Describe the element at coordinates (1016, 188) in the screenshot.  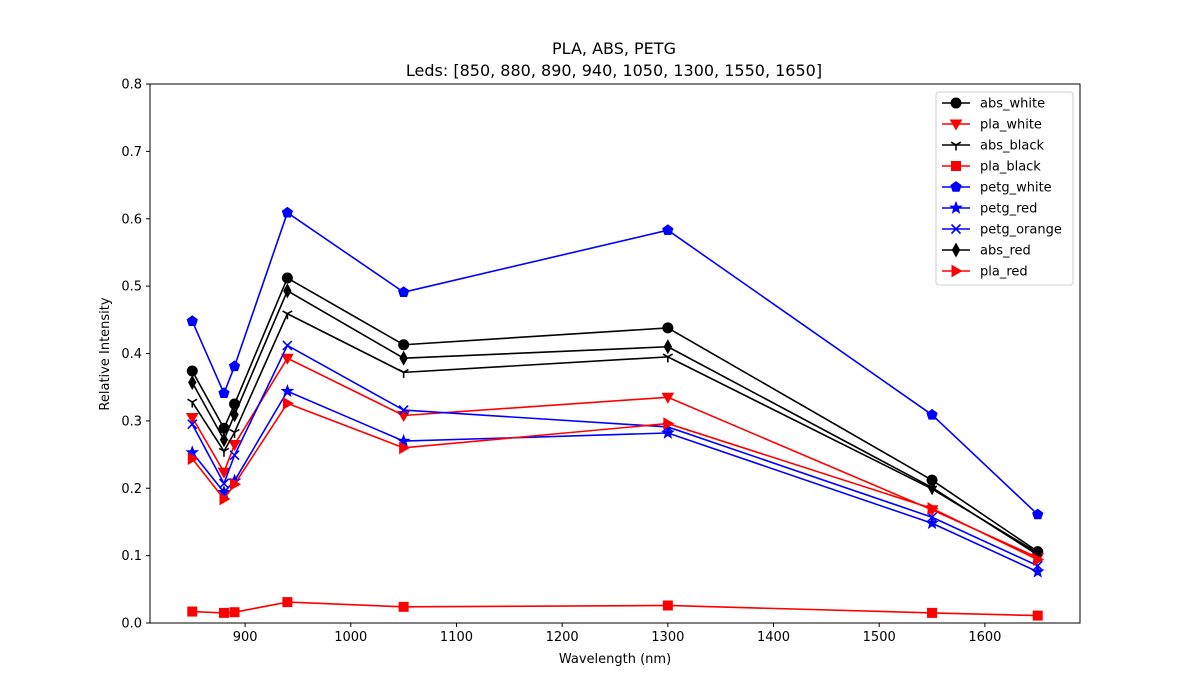
I see `legend-label: petg_white` at that location.